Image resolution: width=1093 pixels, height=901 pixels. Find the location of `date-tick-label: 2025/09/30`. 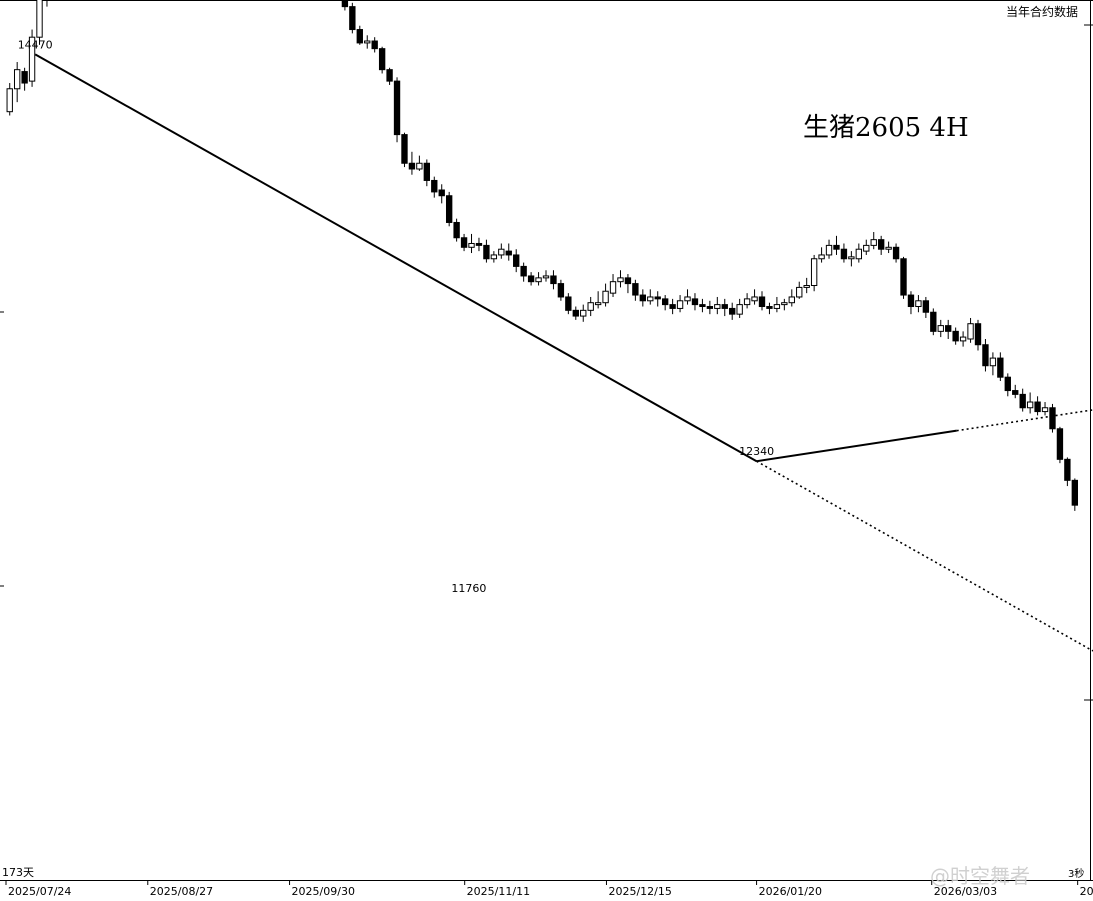

date-tick-label: 2025/09/30 is located at coordinates (323, 891).